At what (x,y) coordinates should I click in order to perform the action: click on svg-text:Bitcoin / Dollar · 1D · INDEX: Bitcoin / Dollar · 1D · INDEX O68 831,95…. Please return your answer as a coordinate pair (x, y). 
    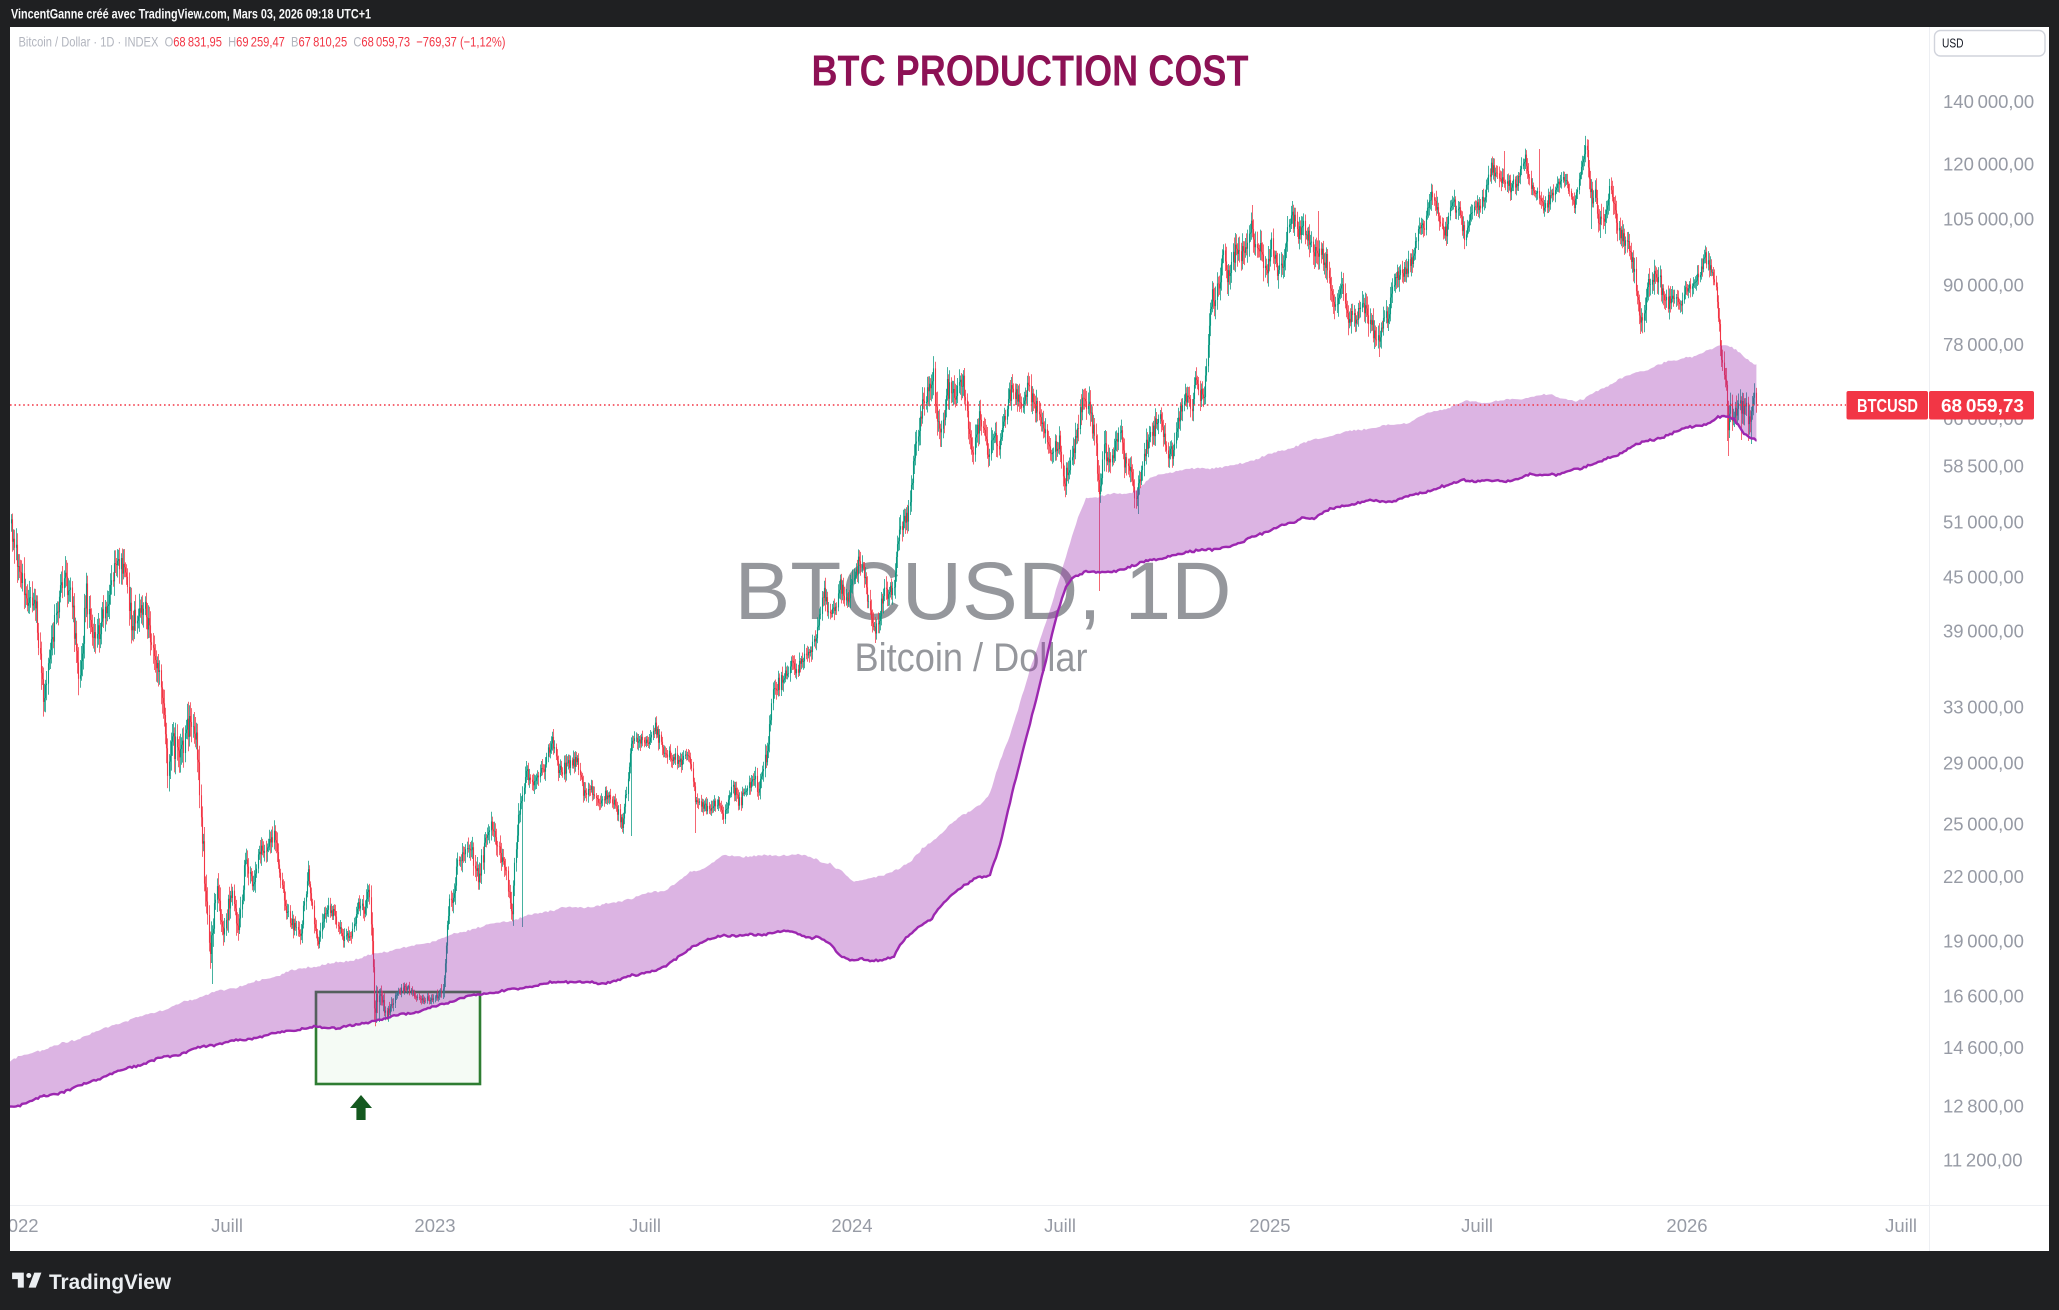
    Looking at the image, I should click on (262, 42).